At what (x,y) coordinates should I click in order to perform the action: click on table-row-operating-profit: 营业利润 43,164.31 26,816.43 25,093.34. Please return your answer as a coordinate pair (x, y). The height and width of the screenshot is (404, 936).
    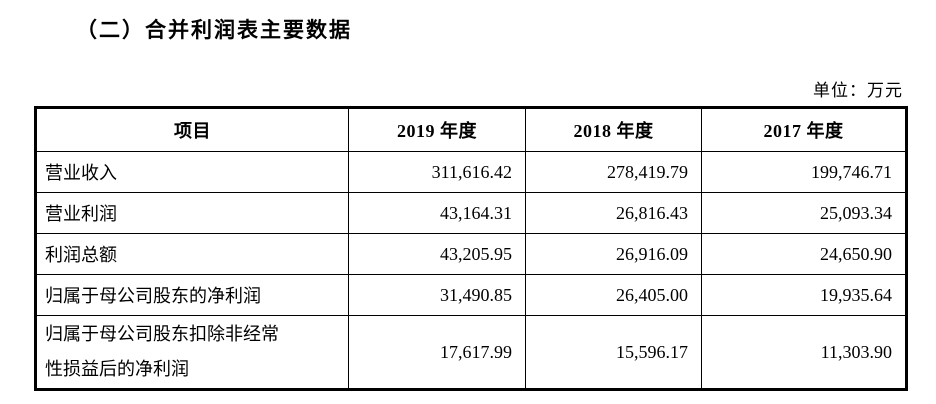
    Looking at the image, I should click on (471, 213).